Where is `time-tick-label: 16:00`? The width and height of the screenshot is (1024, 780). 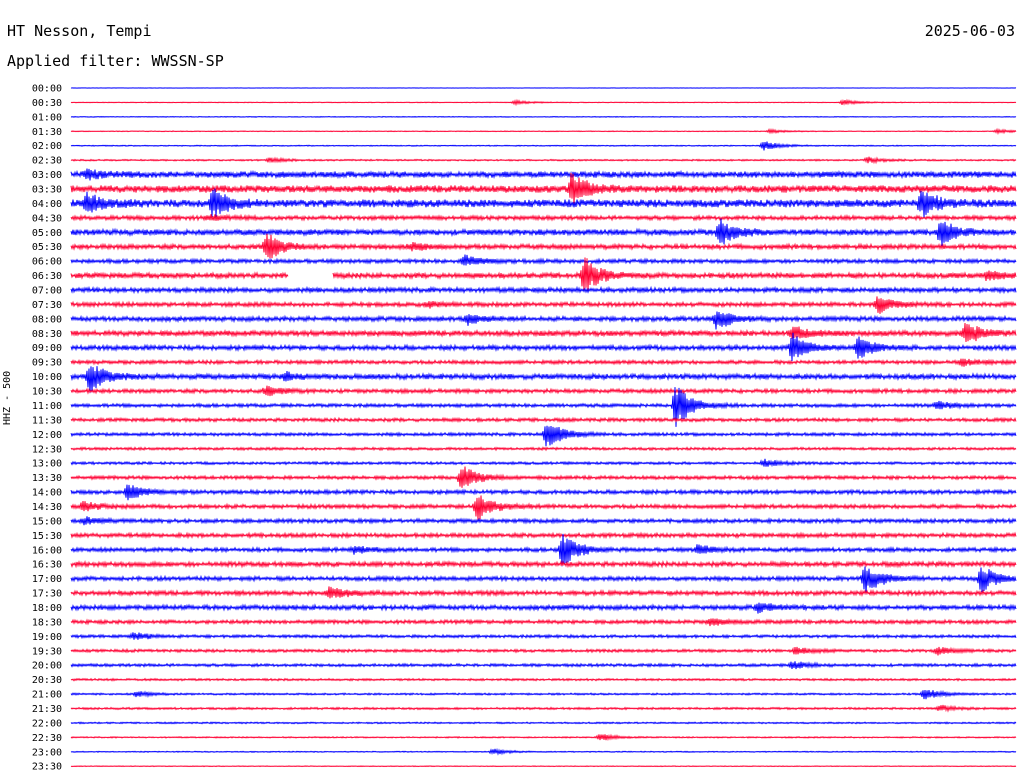
time-tick-label: 16:00 is located at coordinates (47, 550).